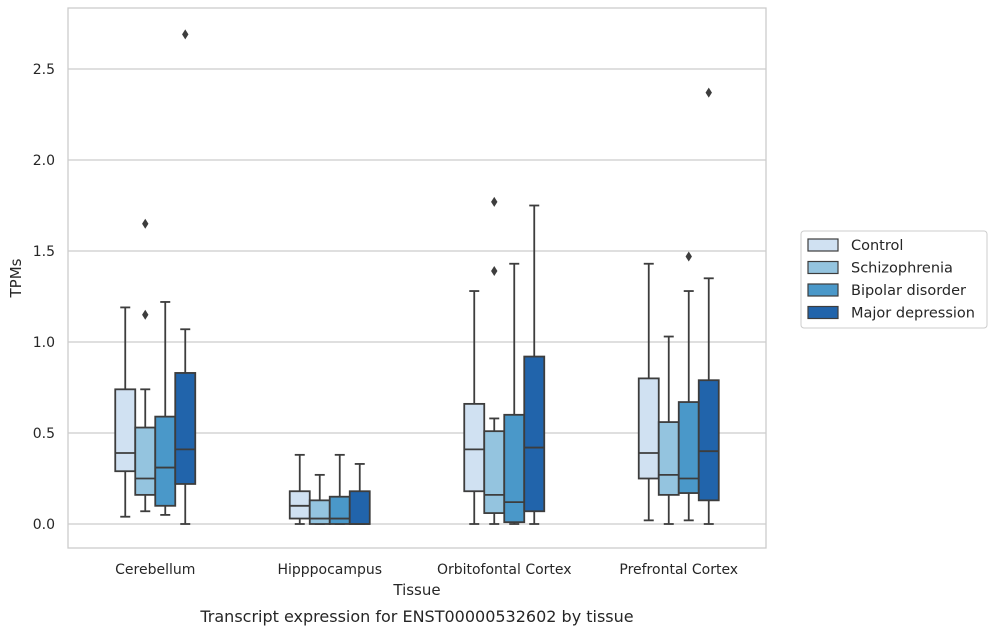  I want to click on x-tick-label: Cerebellum, so click(155, 570).